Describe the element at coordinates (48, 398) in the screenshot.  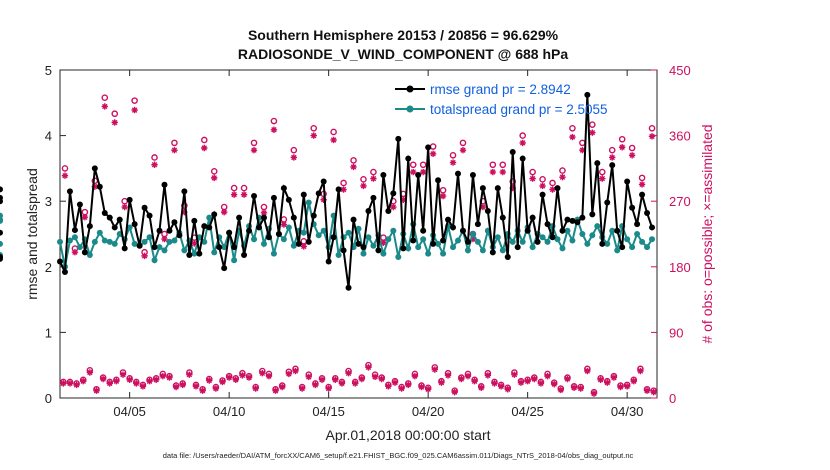
I see `y-tick-label: 0` at that location.